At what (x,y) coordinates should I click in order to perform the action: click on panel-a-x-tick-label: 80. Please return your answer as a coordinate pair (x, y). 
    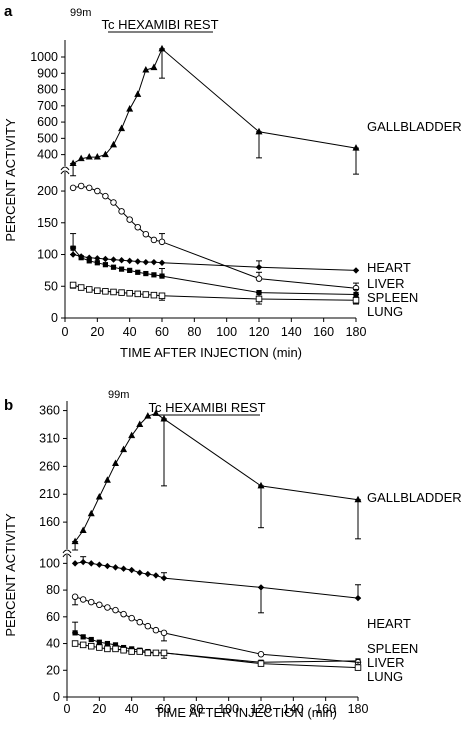
    Looking at the image, I should click on (194, 332).